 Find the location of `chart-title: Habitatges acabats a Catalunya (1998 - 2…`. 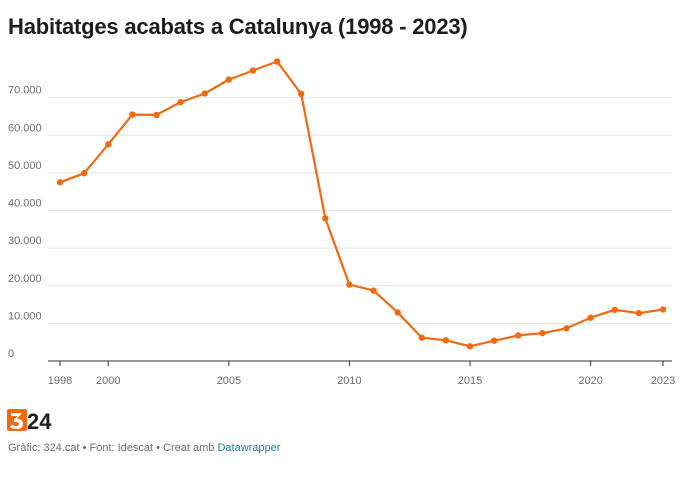

chart-title: Habitatges acabats a Catalunya (1998 - 2… is located at coordinates (238, 26).